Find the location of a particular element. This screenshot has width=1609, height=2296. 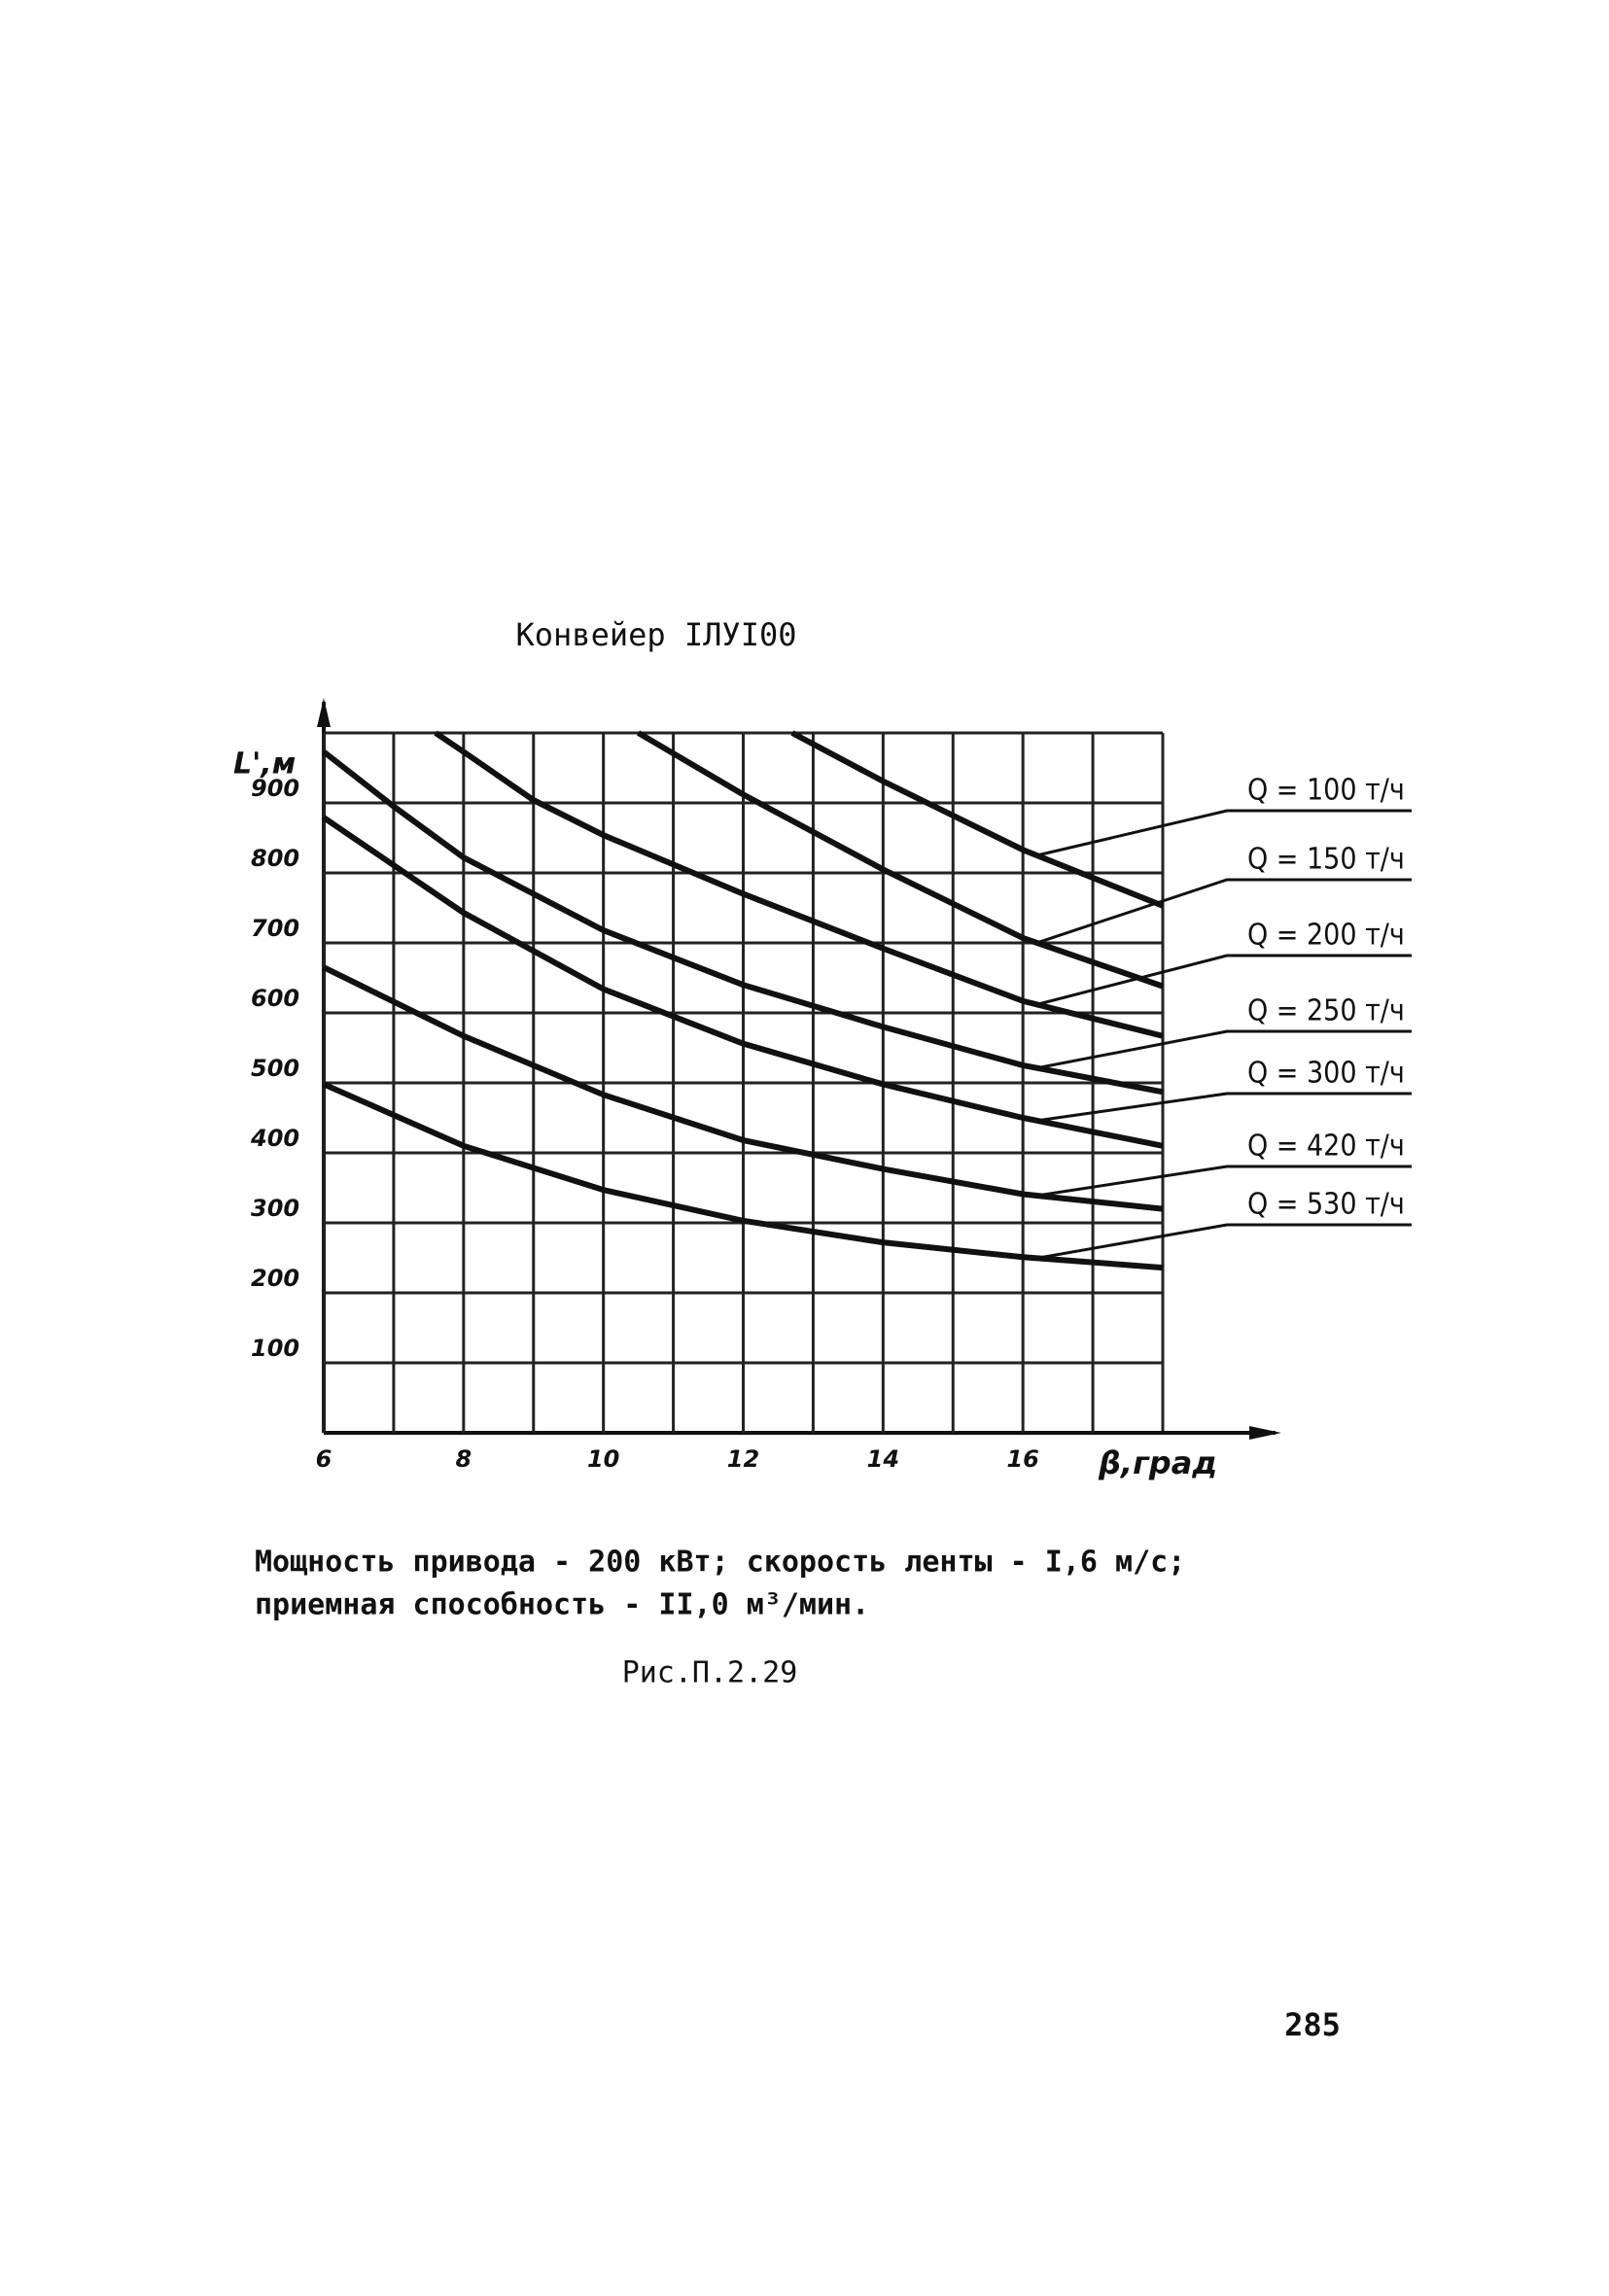

y-tick-label: 700 is located at coordinates (275, 928).